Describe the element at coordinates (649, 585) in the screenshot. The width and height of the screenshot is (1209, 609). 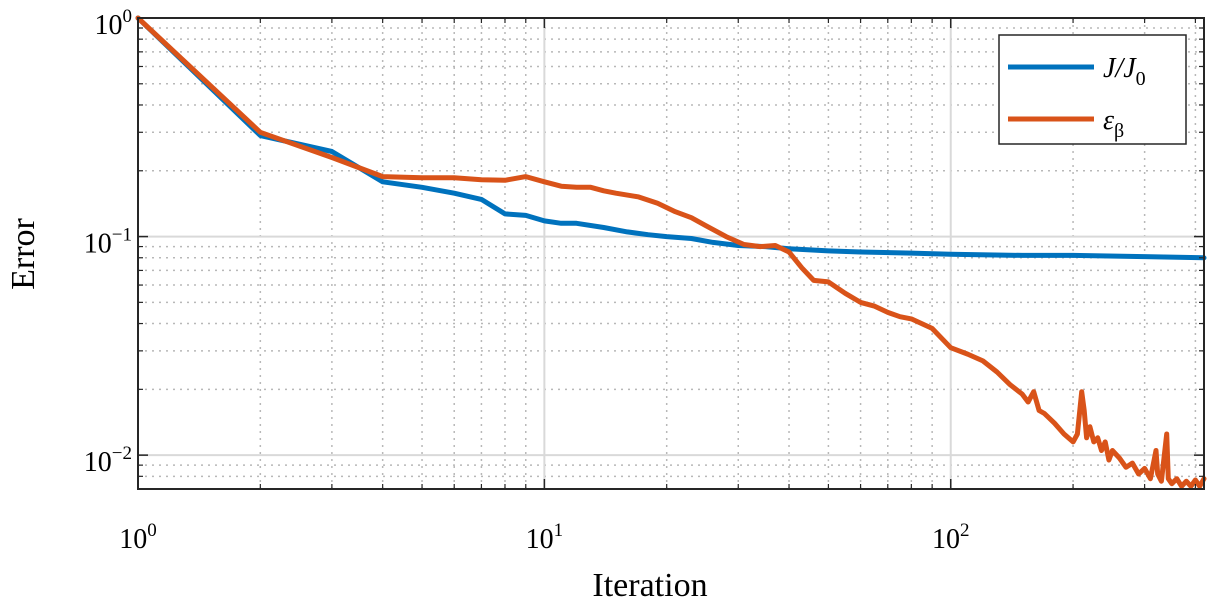
I see `x-axis-title: Iteration` at that location.